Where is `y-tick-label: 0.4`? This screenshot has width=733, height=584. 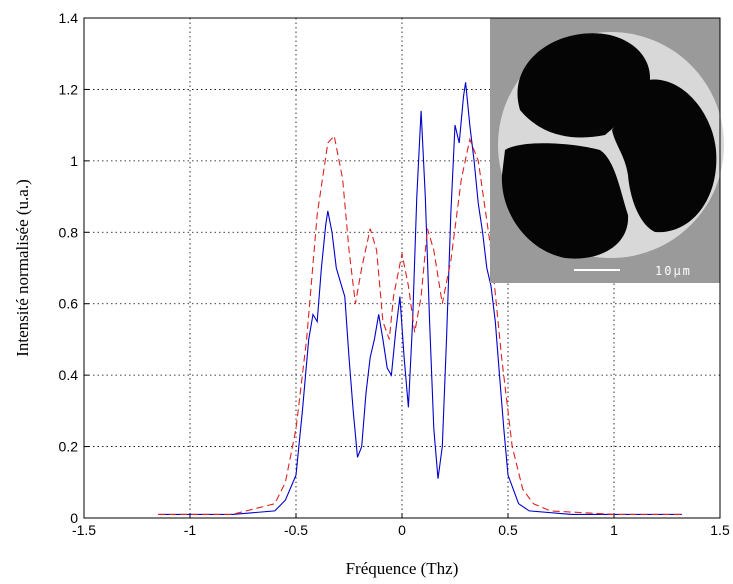
y-tick-label: 0.4 is located at coordinates (69, 375).